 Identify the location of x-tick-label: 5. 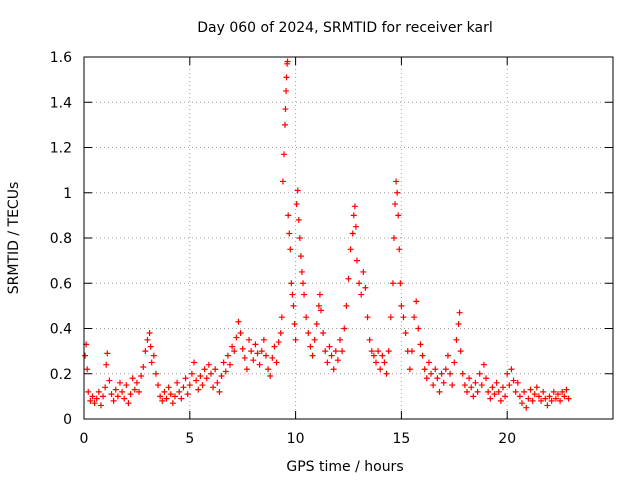
(189, 439).